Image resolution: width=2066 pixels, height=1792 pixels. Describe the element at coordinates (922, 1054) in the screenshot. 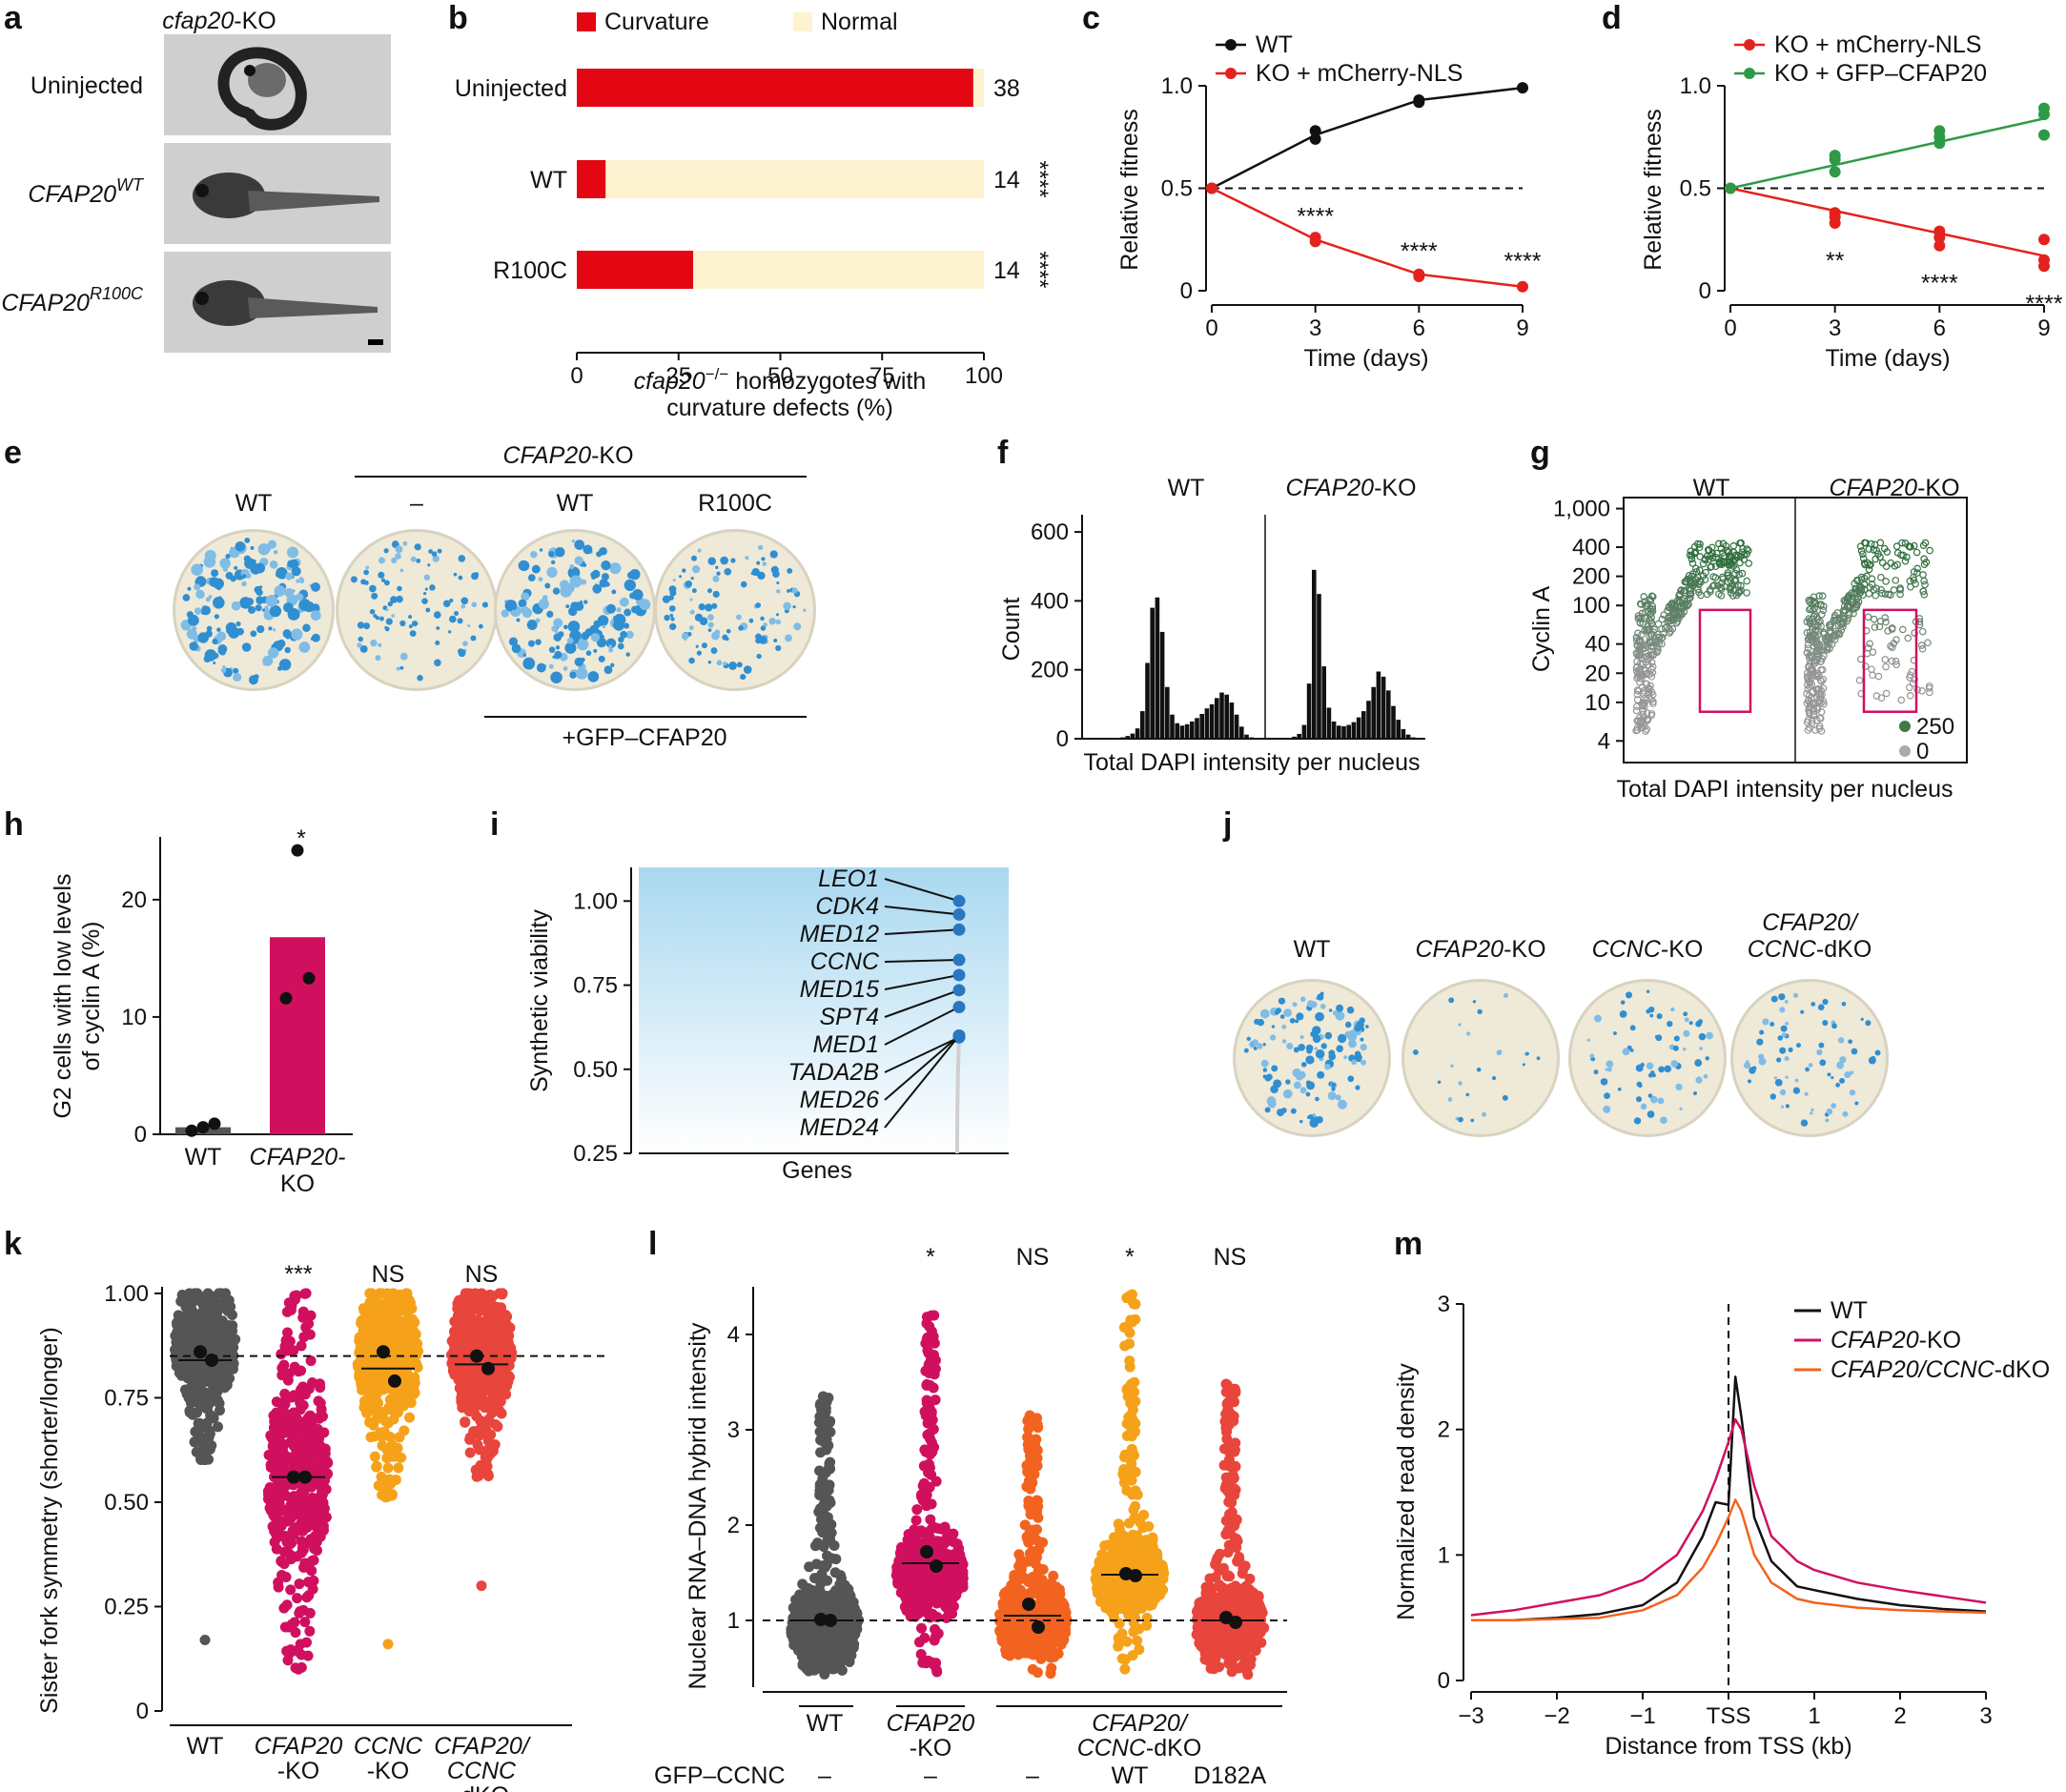

I see `label-leader-line` at that location.